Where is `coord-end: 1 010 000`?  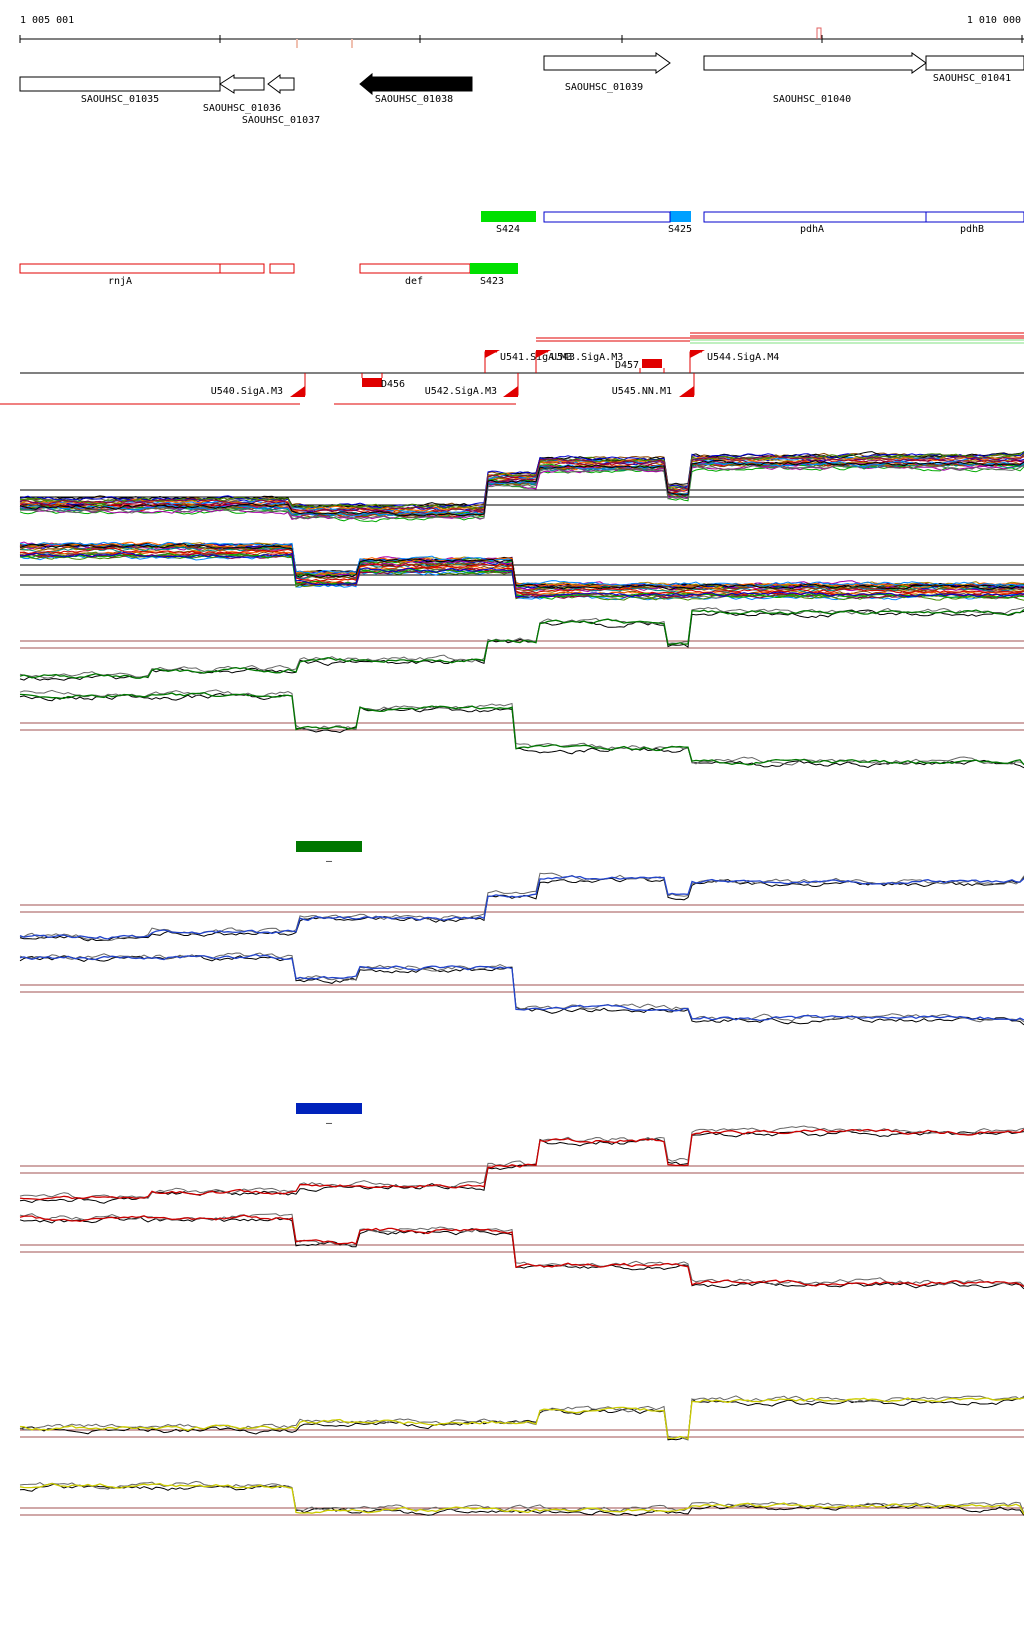 coord-end: 1 010 000 is located at coordinates (994, 20).